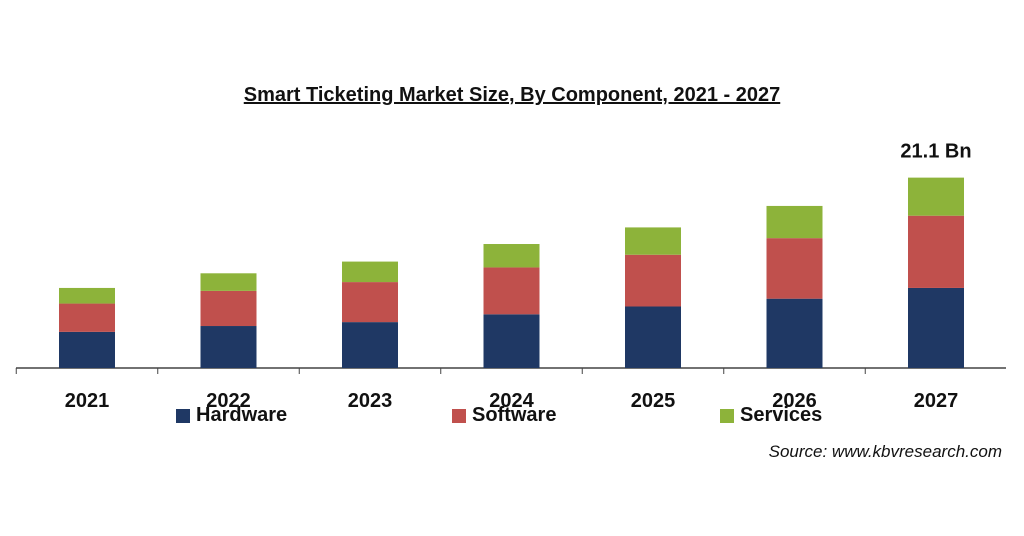  I want to click on bar-services-2024, so click(511, 256).